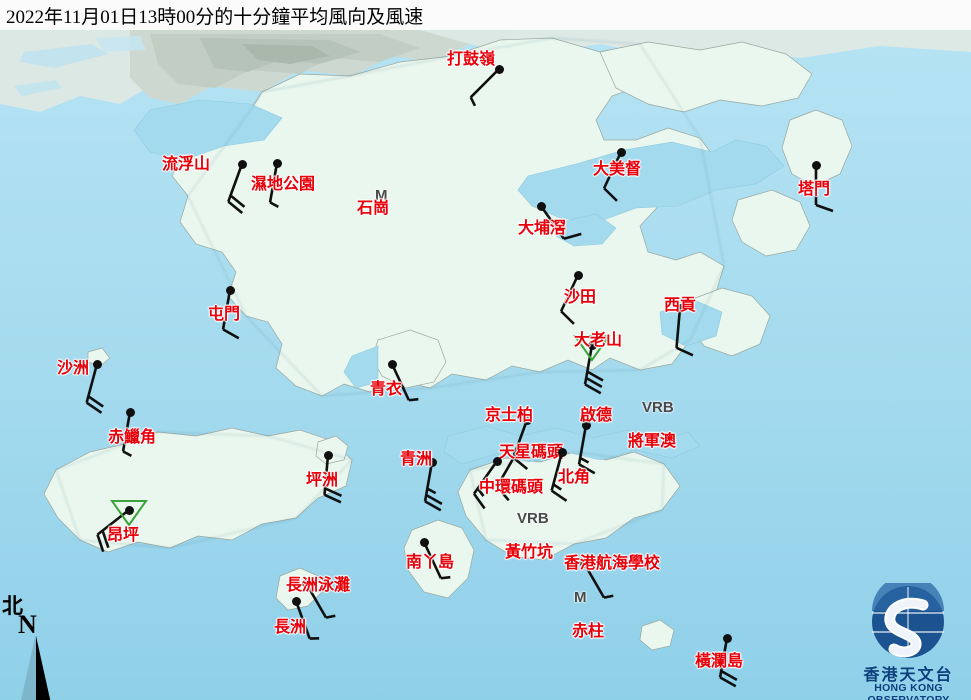  I want to click on hko-name-english: HONG KONG OBSERVATORY, so click(908, 691).